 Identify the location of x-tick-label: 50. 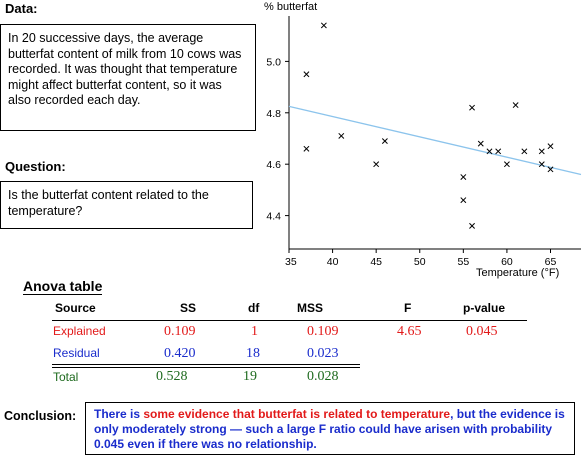
(420, 262).